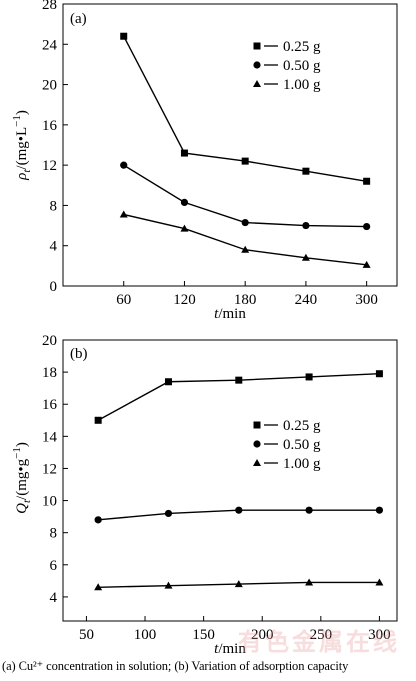 The width and height of the screenshot is (416, 681). I want to click on x-tick-label: 240, so click(306, 300).